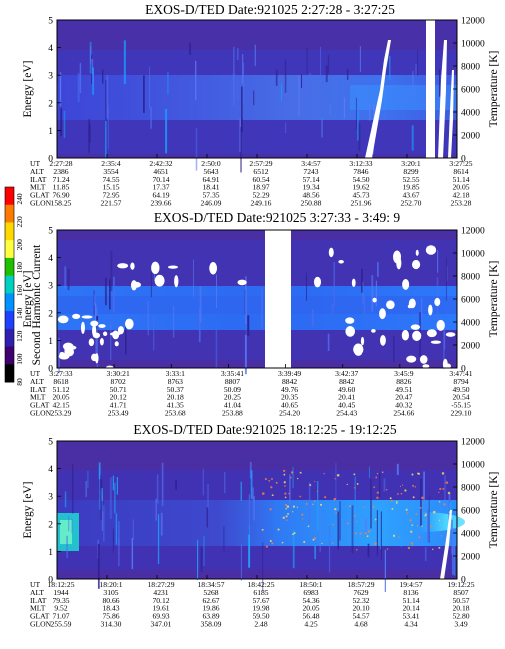 Image resolution: width=505 pixels, height=649 pixels. Describe the element at coordinates (460, 584) in the screenshot. I see `table-cell: 19:12:25` at that location.